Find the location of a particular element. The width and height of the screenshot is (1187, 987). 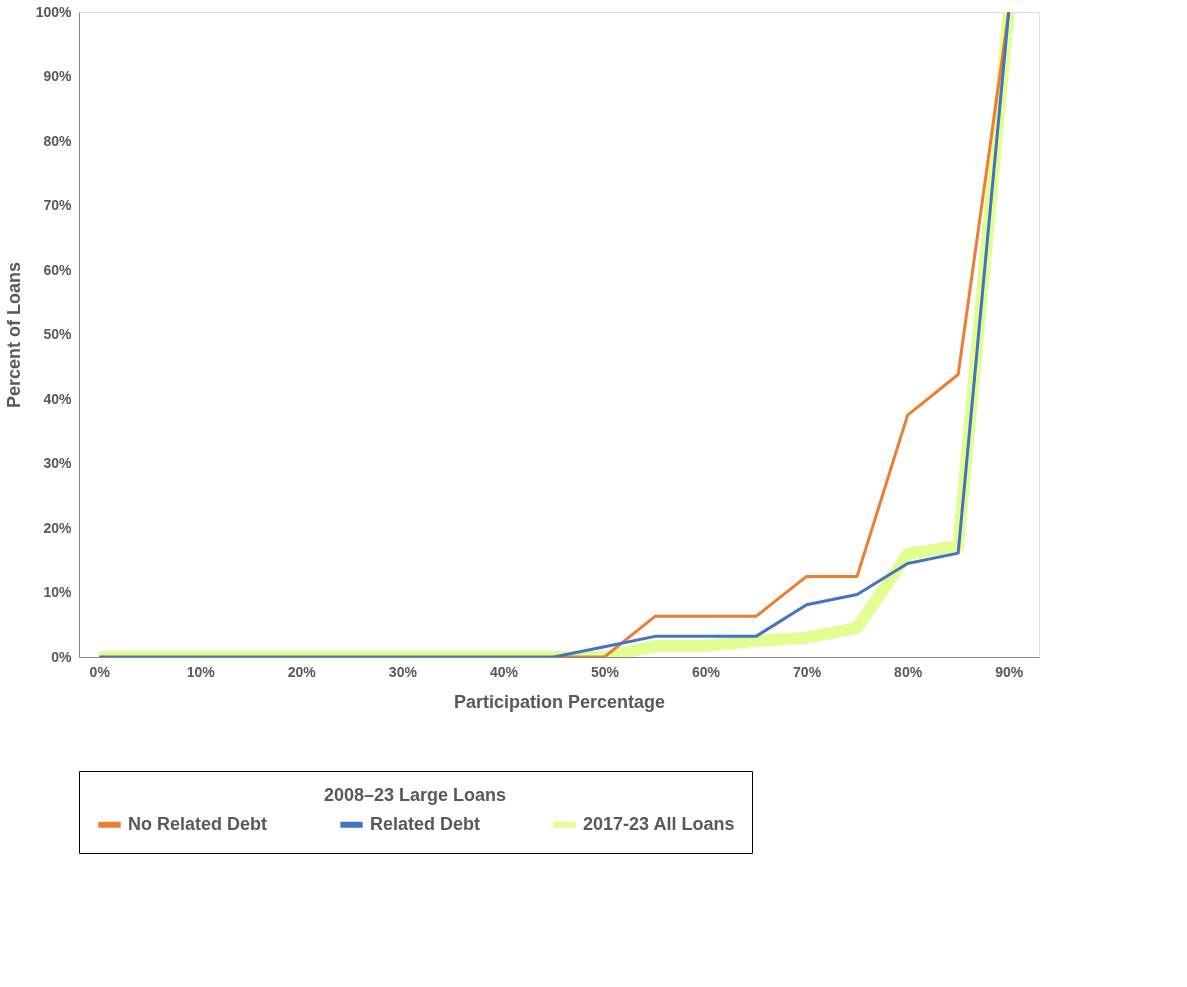

x-tick-label: 50% is located at coordinates (605, 671).